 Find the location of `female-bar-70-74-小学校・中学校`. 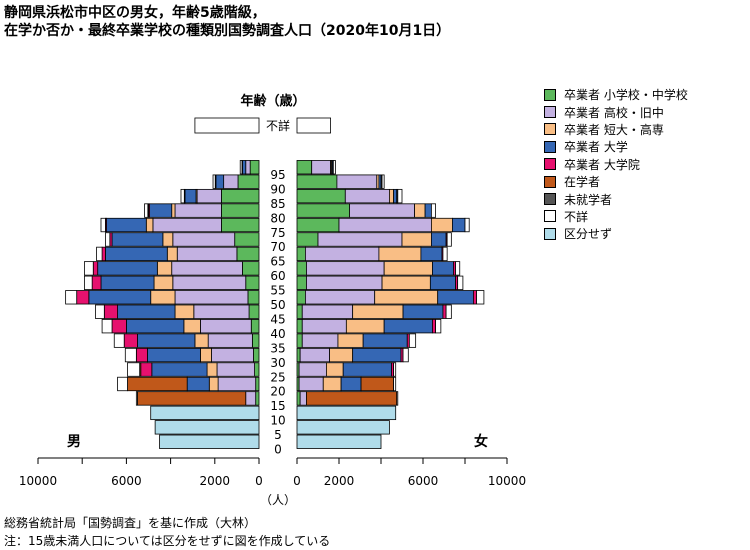

female-bar-70-74-小学校・中学校 is located at coordinates (307, 239).